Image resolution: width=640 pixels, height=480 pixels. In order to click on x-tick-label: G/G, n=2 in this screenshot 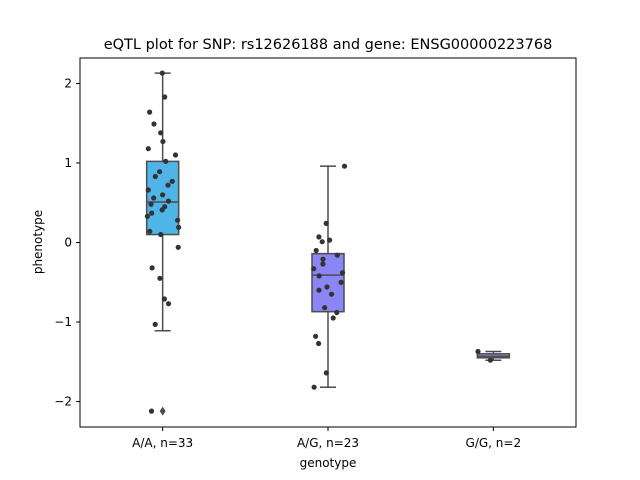, I will do `click(494, 443)`.